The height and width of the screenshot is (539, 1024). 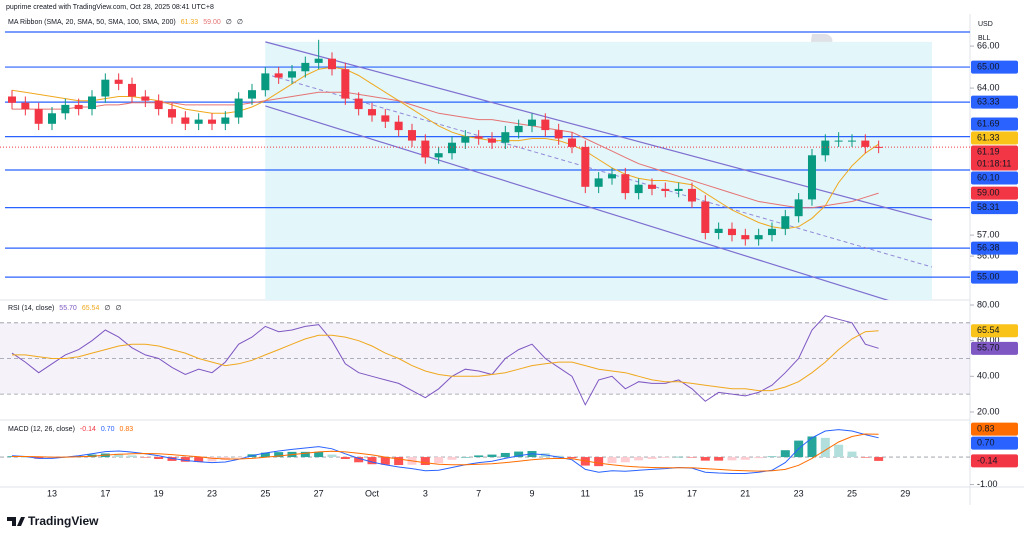 What do you see at coordinates (988, 234) in the screenshot?
I see `y-tick-label: 57.00` at bounding box center [988, 234].